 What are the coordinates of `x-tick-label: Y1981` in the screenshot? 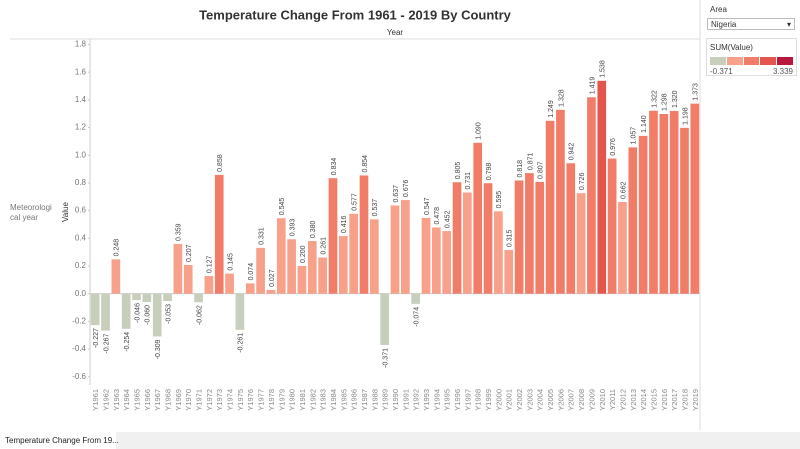 It's located at (302, 400).